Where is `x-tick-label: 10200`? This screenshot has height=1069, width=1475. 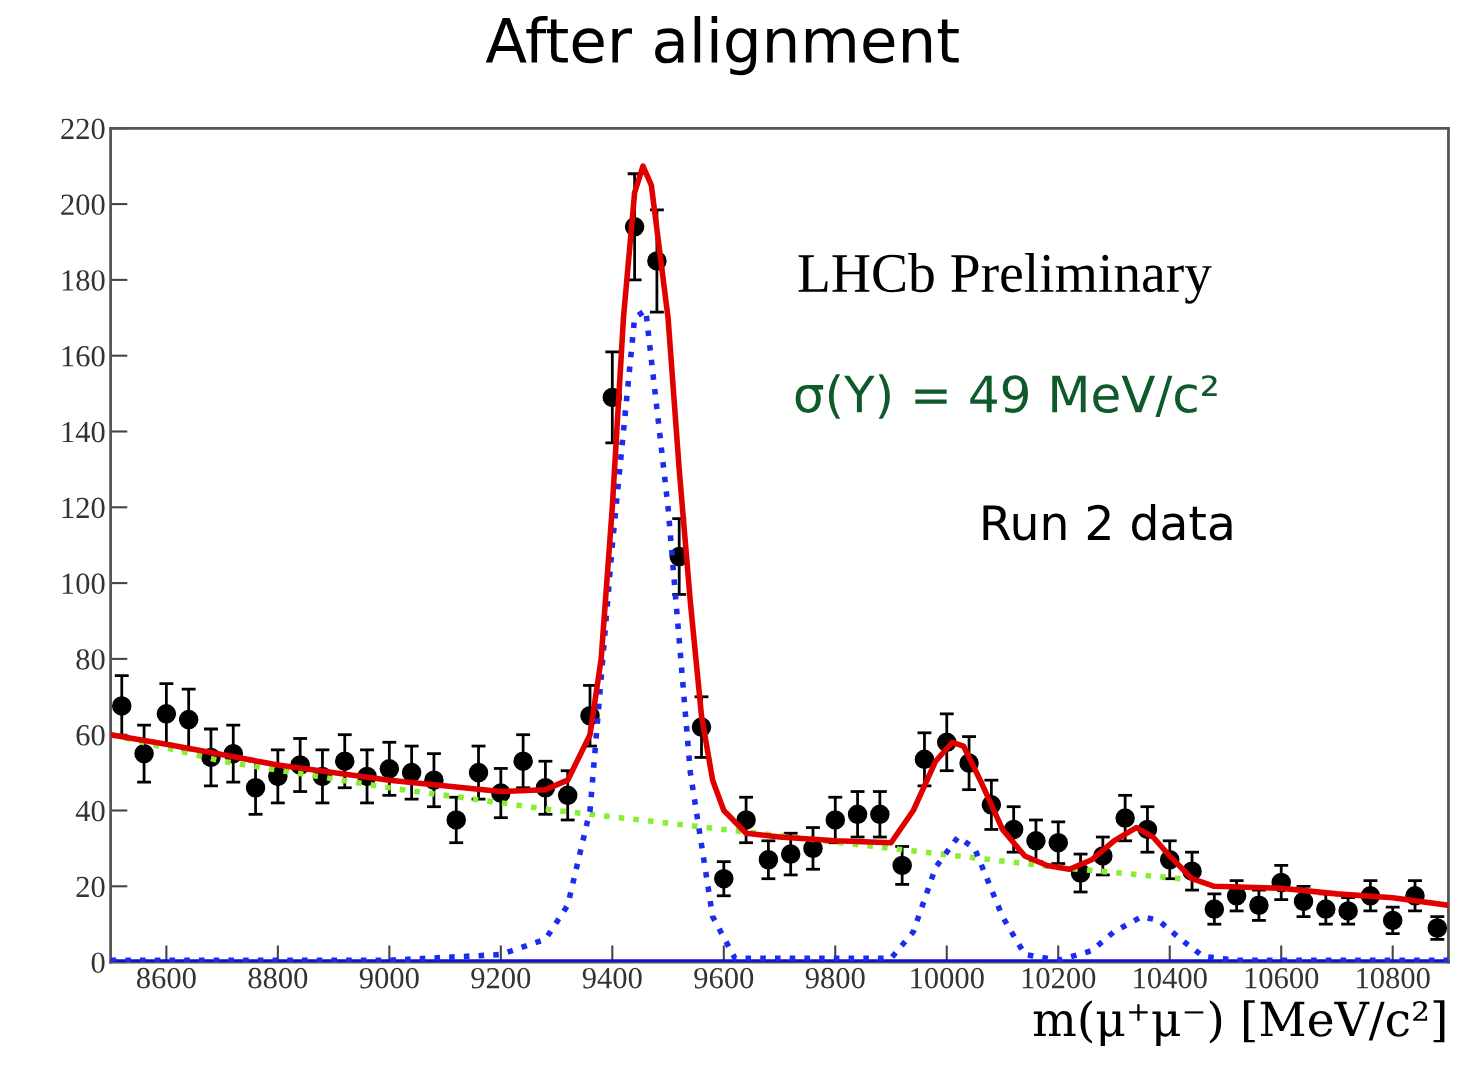
x-tick-label: 10200 is located at coordinates (1059, 978).